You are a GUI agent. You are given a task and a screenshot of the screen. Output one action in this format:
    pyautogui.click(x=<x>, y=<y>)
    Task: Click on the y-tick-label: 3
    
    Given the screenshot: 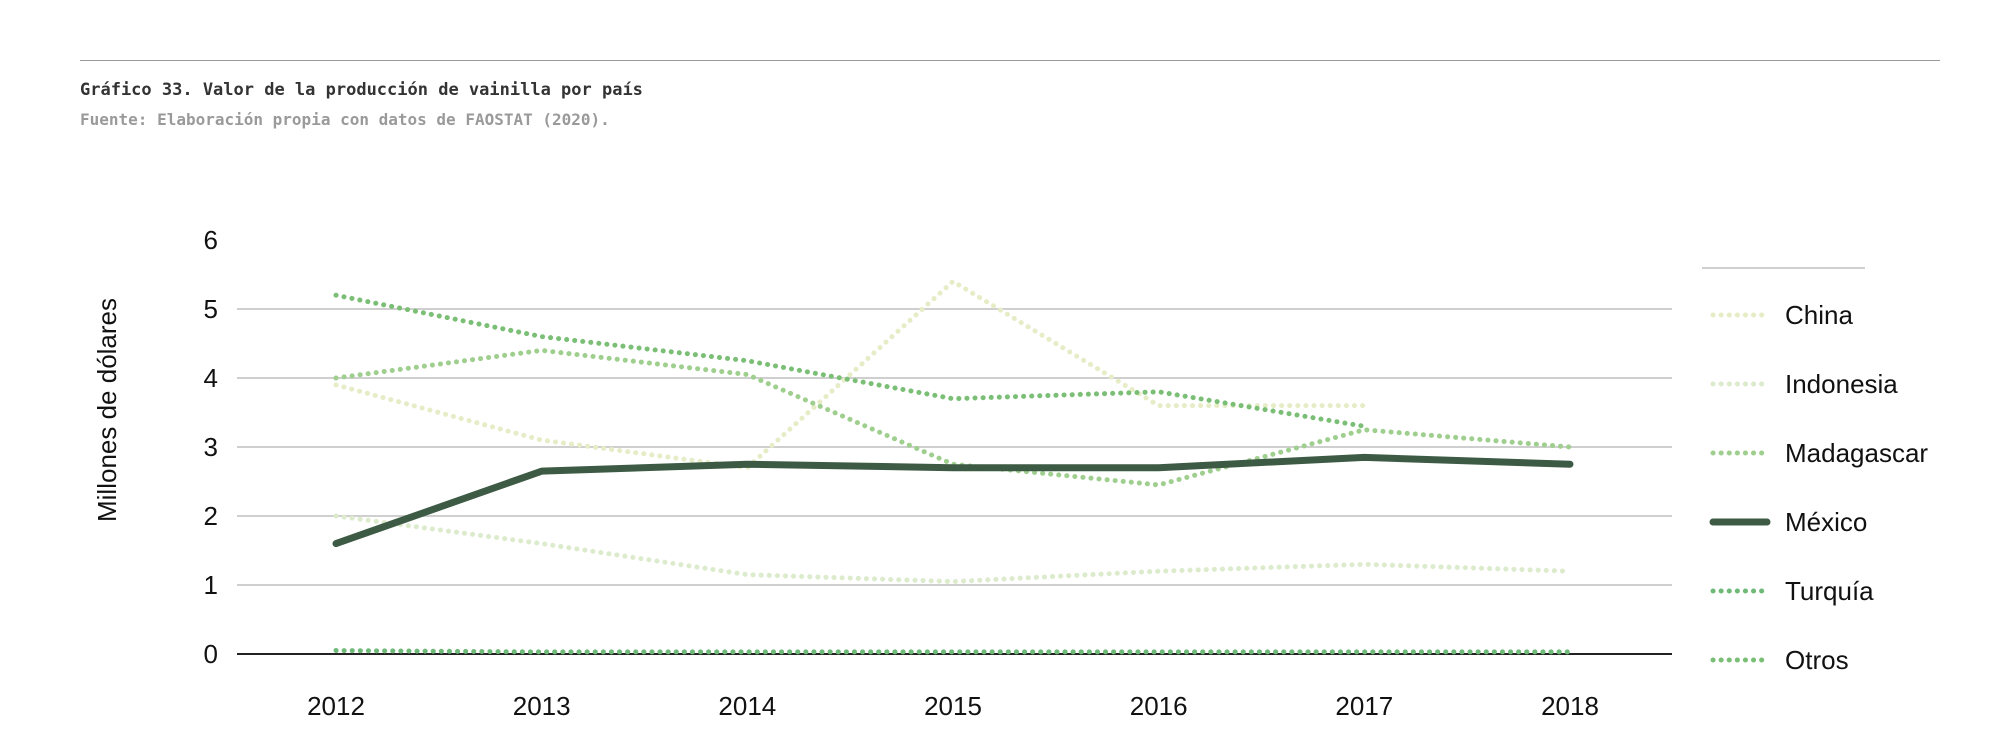 What is the action you would take?
    pyautogui.click(x=211, y=447)
    